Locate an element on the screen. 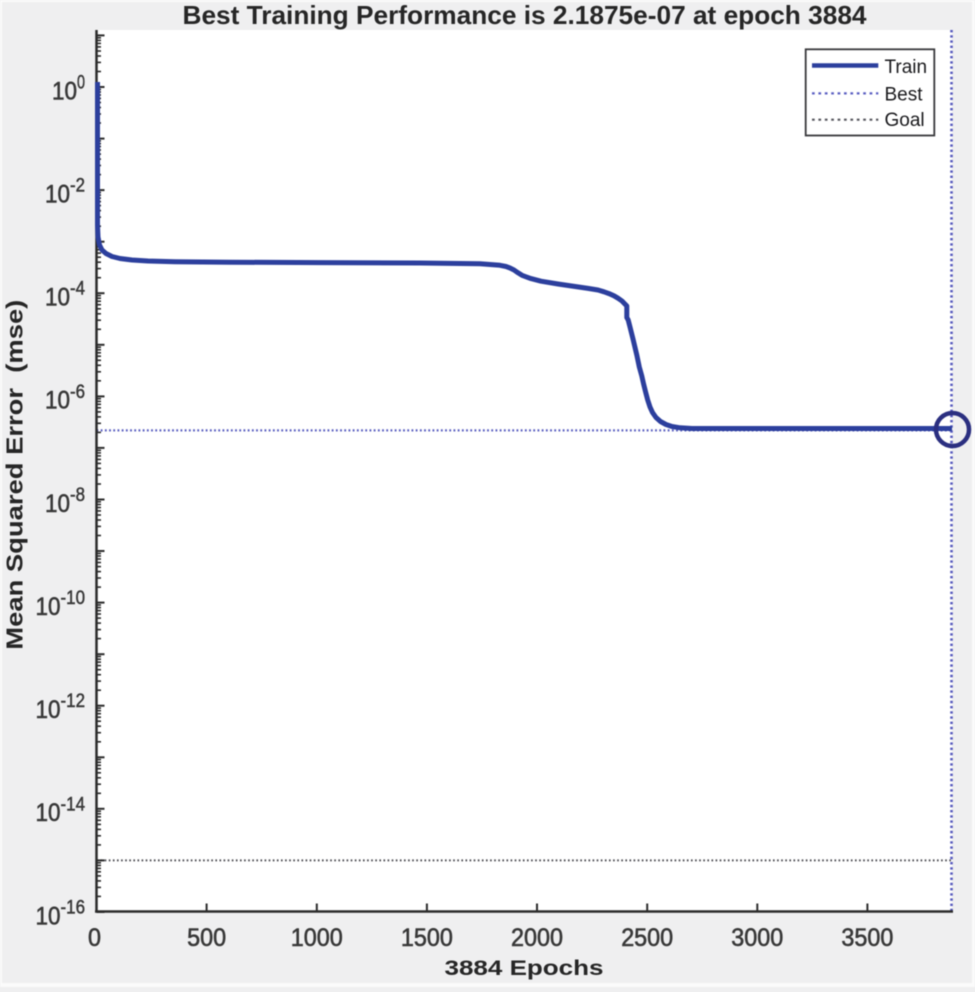  svg-text: 2500 is located at coordinates (647, 938).